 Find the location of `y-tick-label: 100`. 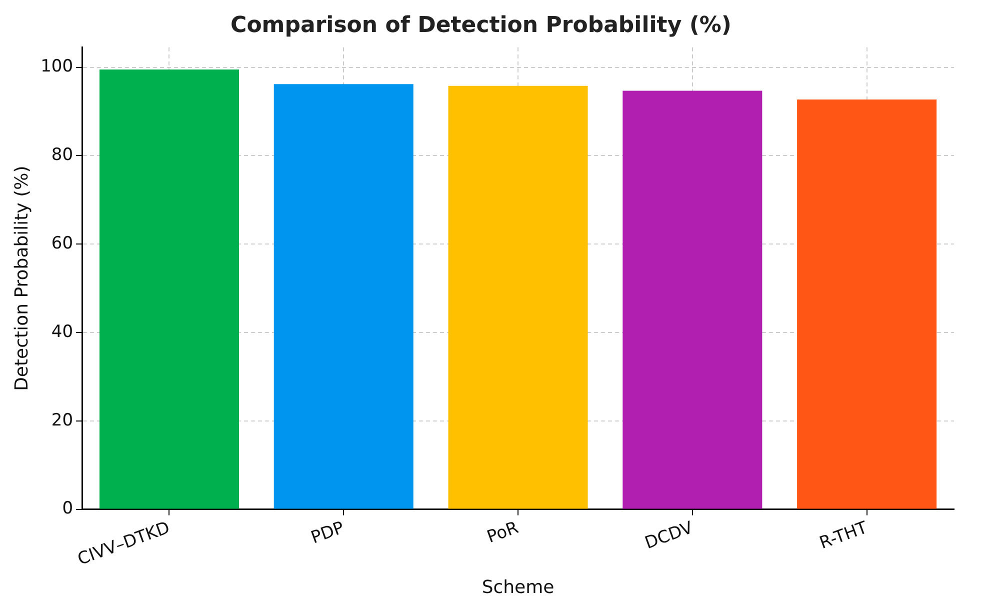

y-tick-label: 100 is located at coordinates (57, 66).